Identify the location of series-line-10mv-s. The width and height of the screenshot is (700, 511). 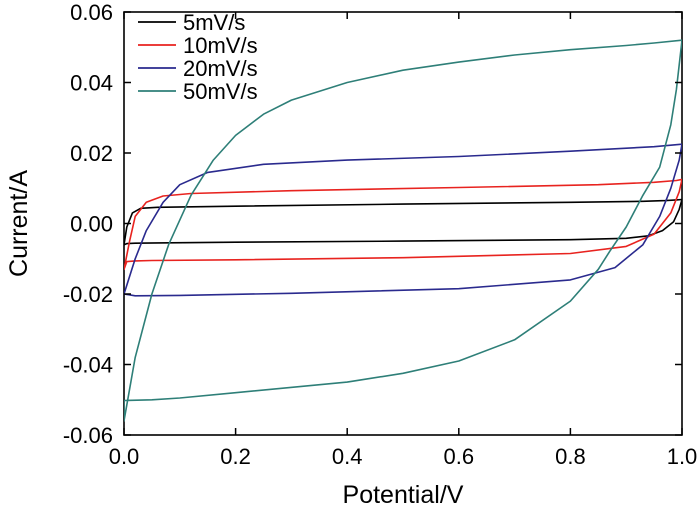
(403, 224).